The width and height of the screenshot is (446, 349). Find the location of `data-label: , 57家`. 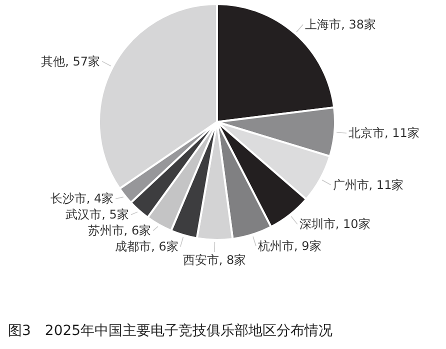

data-label: , 57家 is located at coordinates (82, 61).